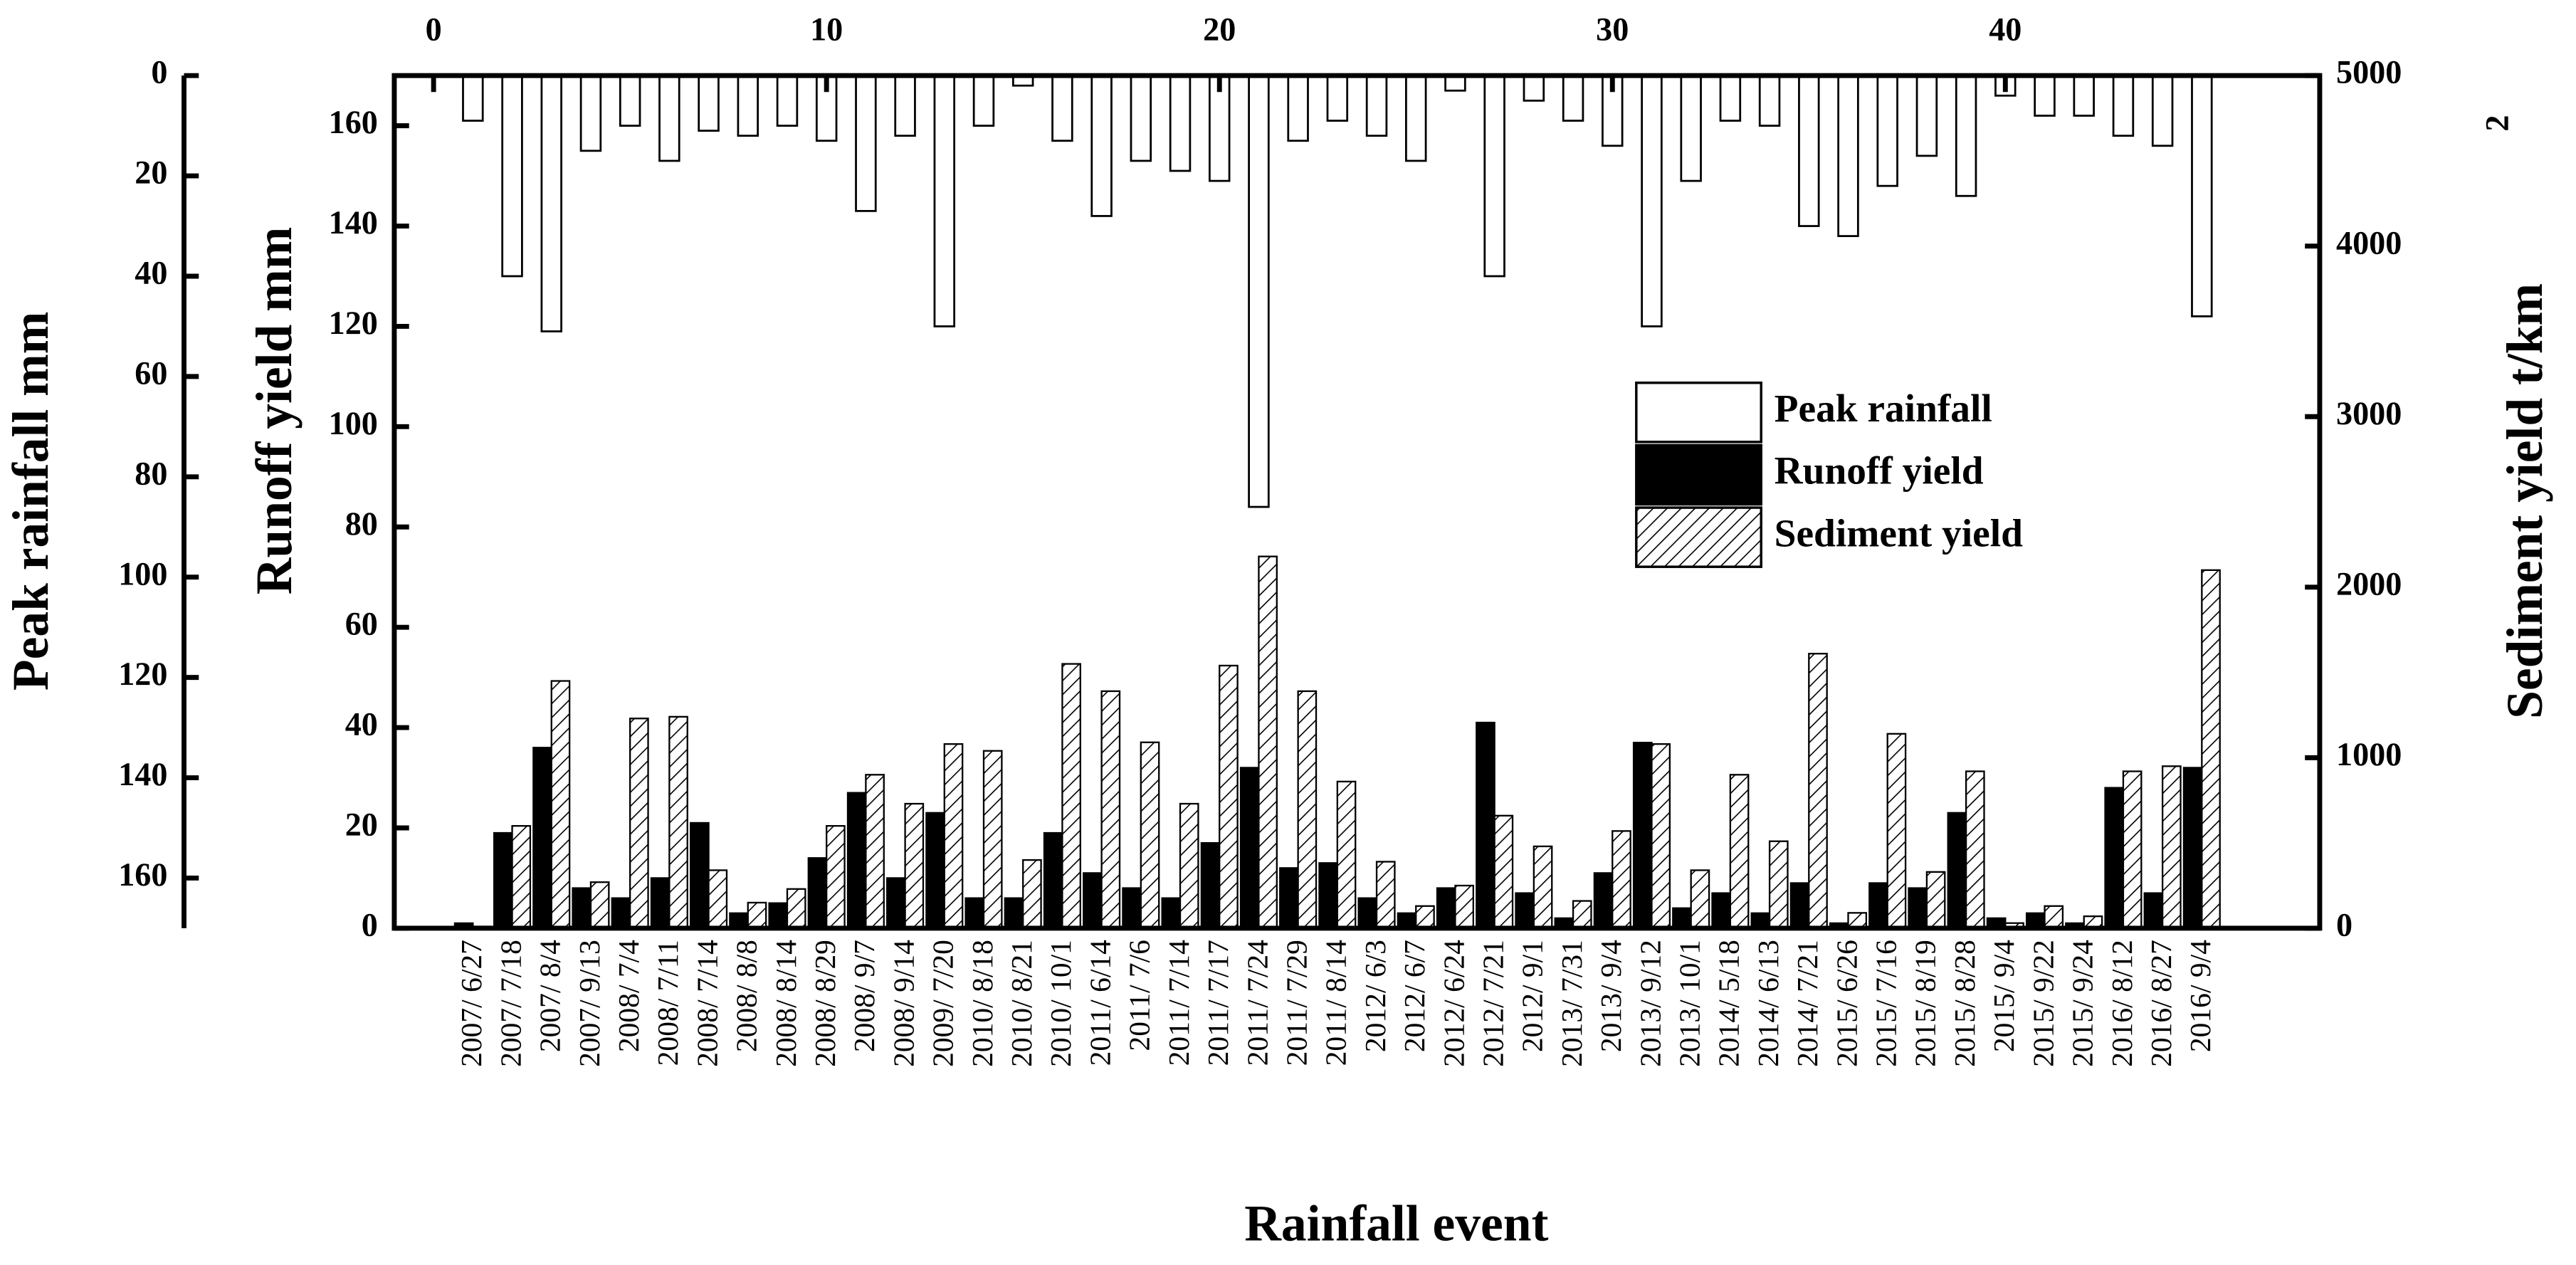 The width and height of the screenshot is (2576, 1265). Describe the element at coordinates (354, 122) in the screenshot. I see `y-tick-label: 160` at that location.